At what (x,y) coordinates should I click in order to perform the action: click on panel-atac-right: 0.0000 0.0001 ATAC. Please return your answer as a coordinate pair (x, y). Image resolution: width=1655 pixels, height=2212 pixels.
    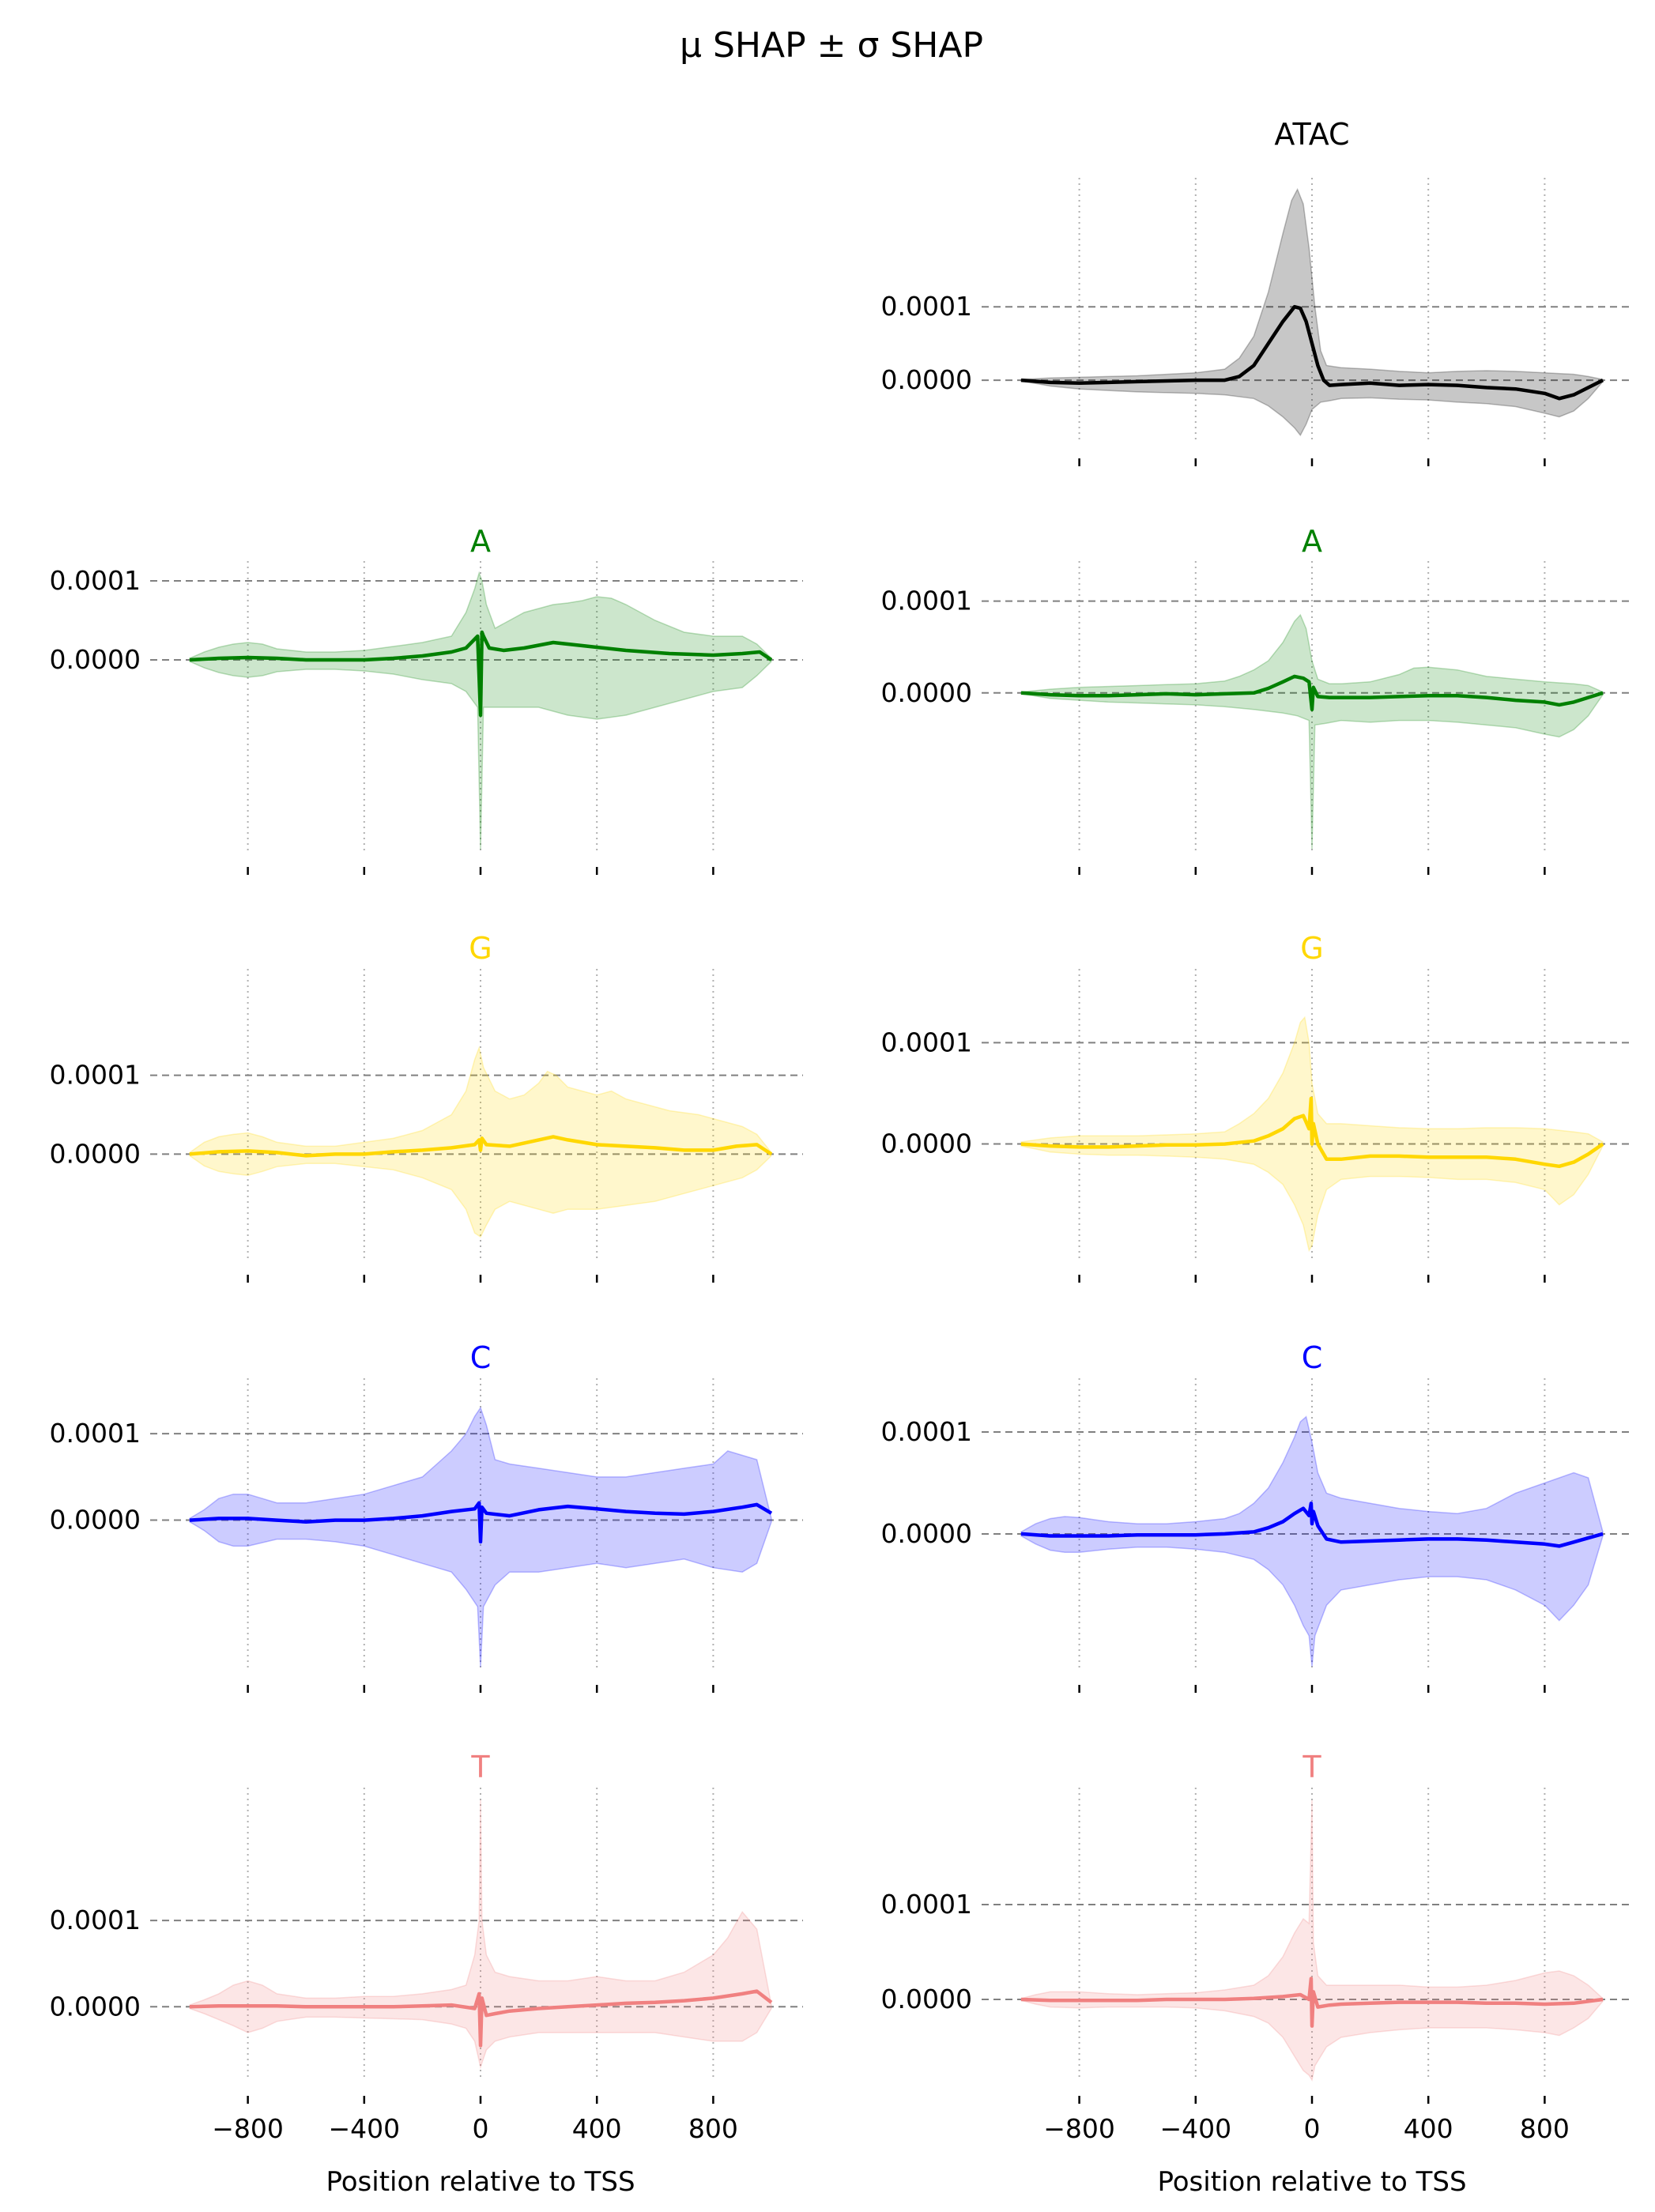
    Looking at the image, I should click on (1257, 291).